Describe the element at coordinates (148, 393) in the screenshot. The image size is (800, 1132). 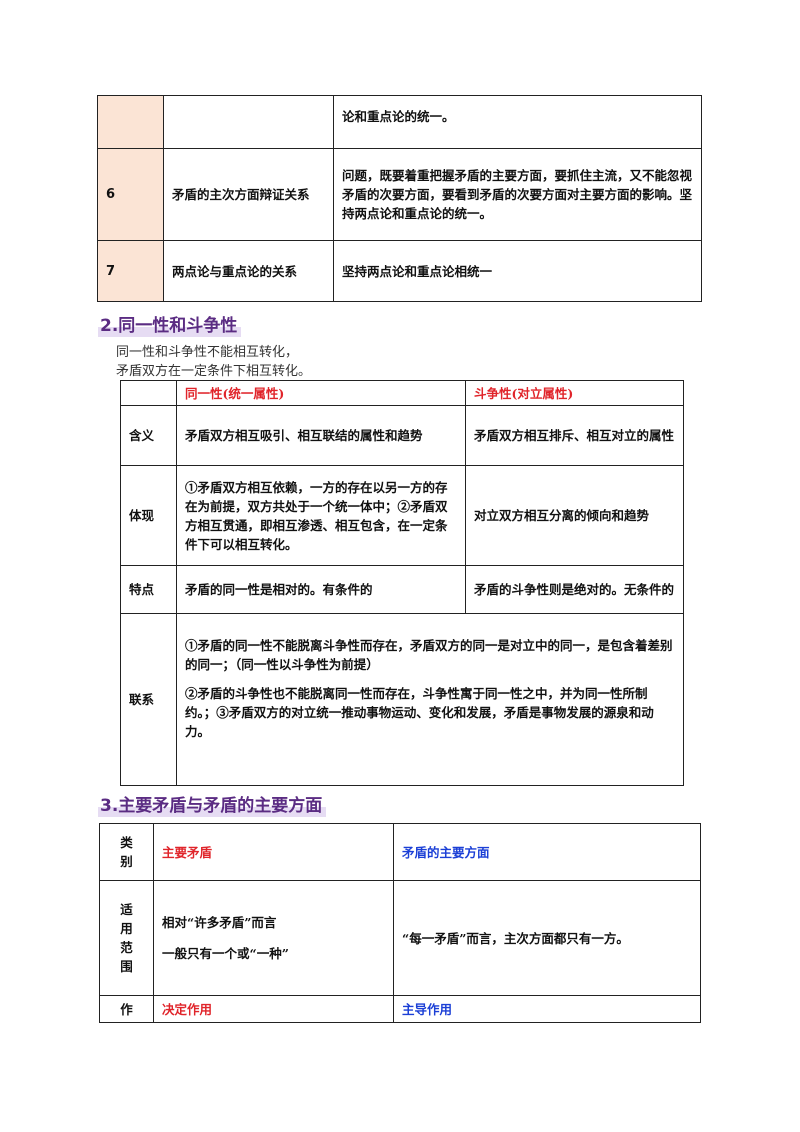
I see `header-empty` at that location.